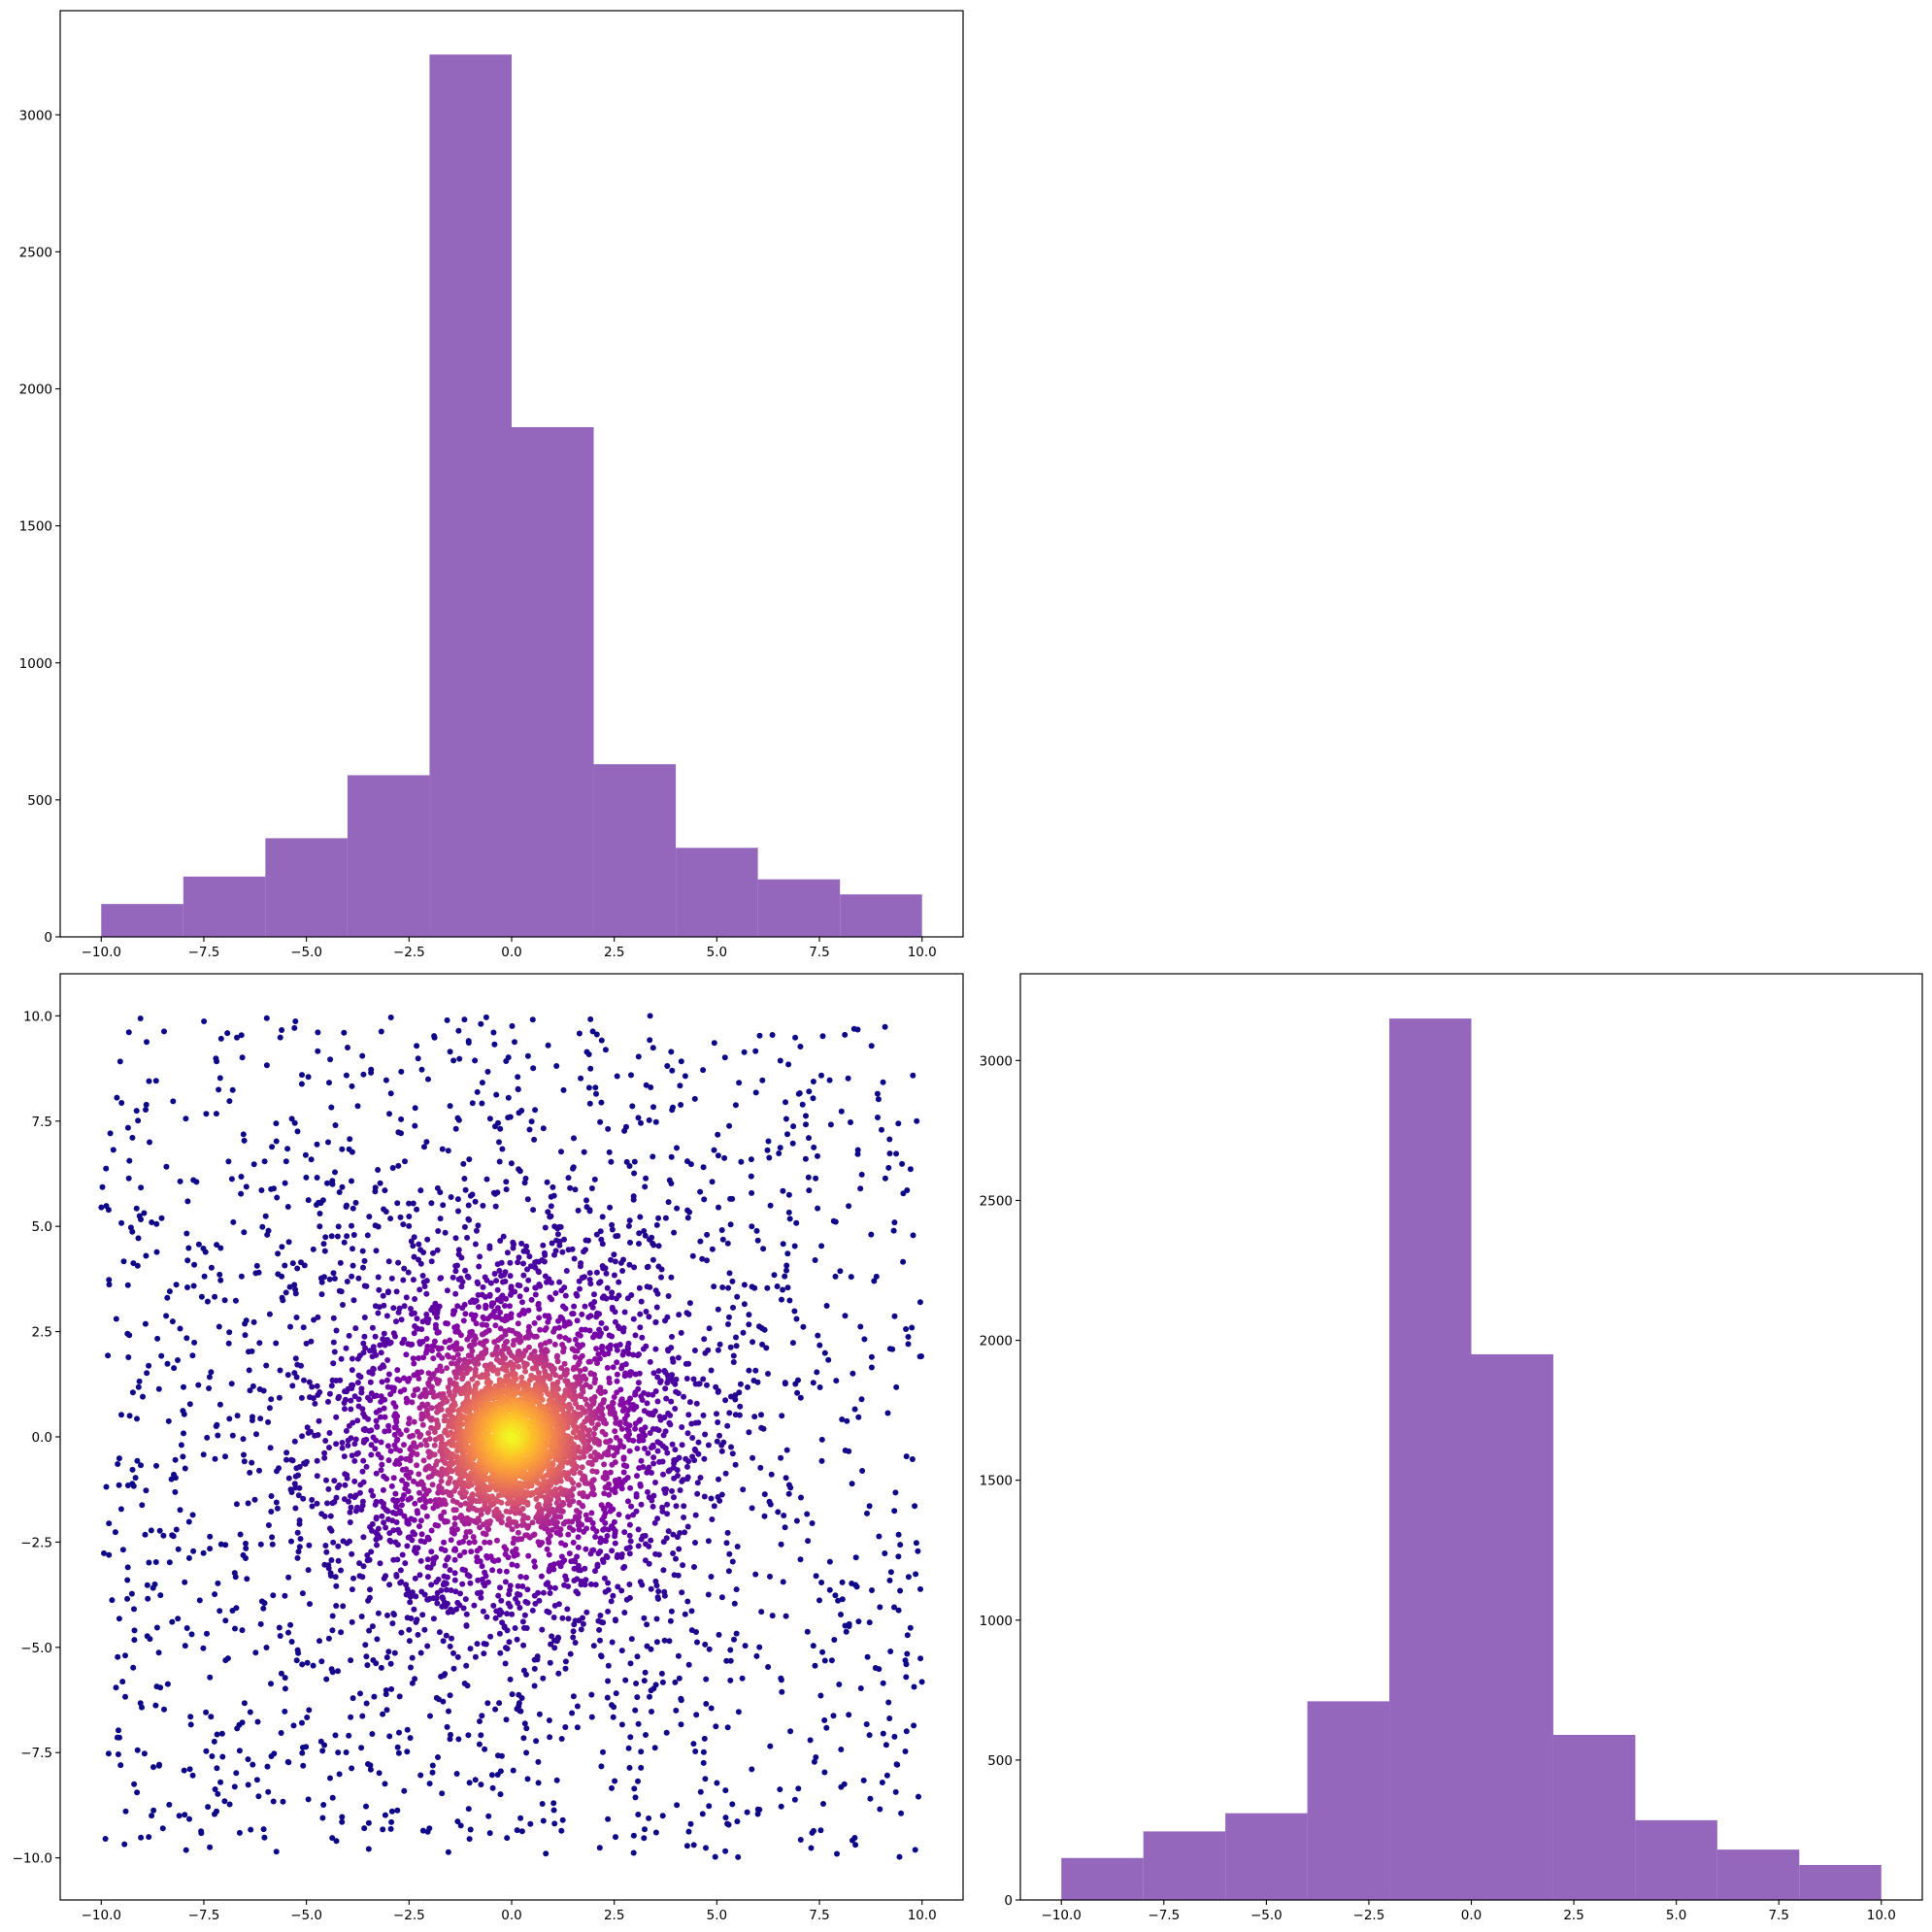  I want to click on histogram-top-x-tick-label: 7.5, so click(819, 952).